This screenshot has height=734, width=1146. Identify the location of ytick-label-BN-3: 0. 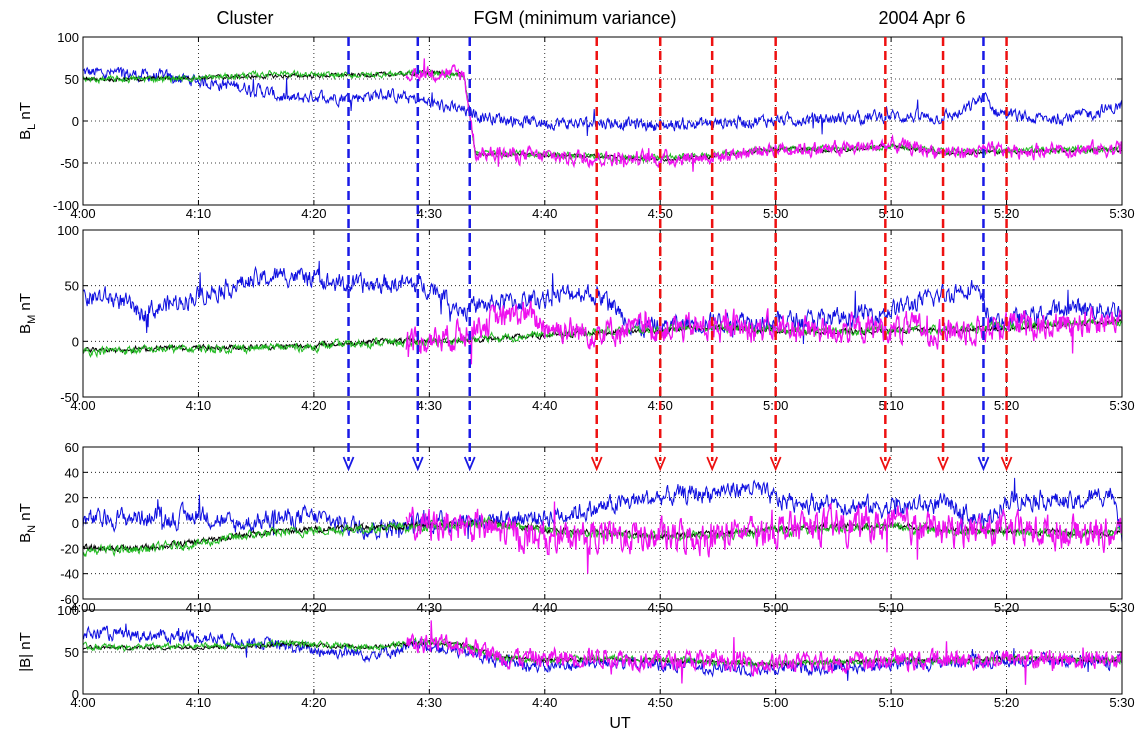
(75, 523).